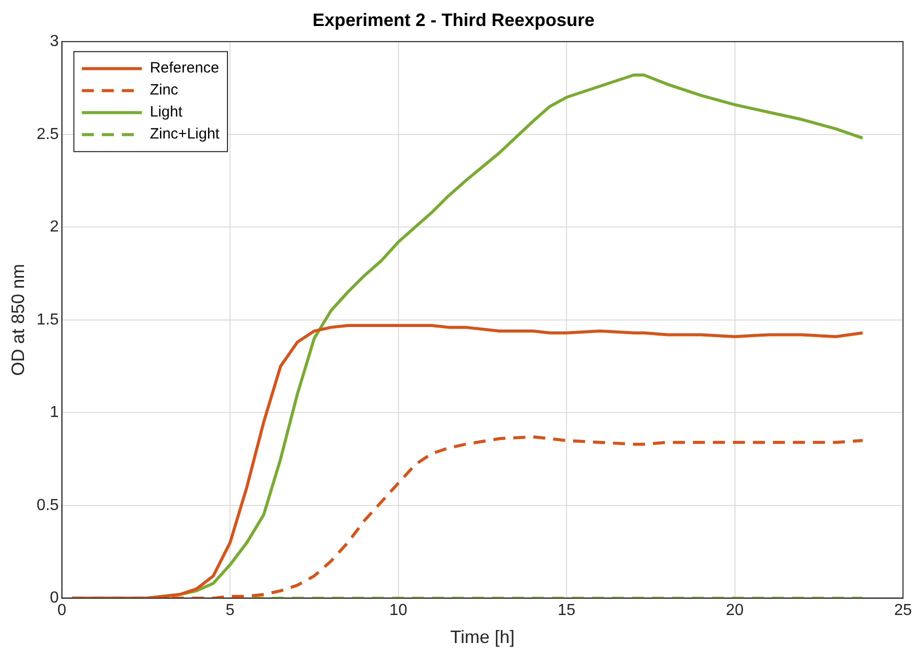 Image resolution: width=915 pixels, height=657 pixels. What do you see at coordinates (453, 20) in the screenshot?
I see `chart-title: Experiment 2 - Third Reexposure` at bounding box center [453, 20].